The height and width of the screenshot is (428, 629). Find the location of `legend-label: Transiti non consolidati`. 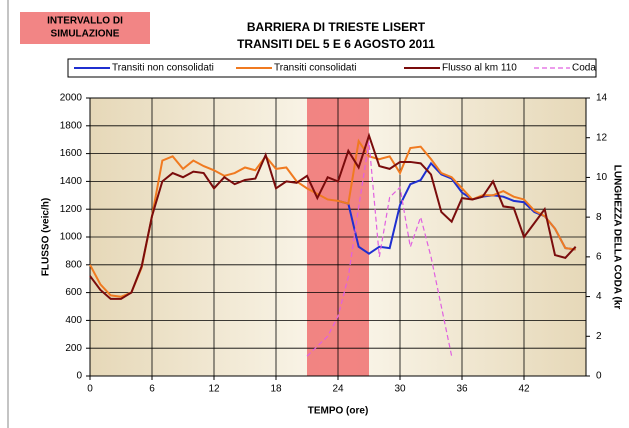

legend-label: Transiti non consolidati is located at coordinates (163, 68).